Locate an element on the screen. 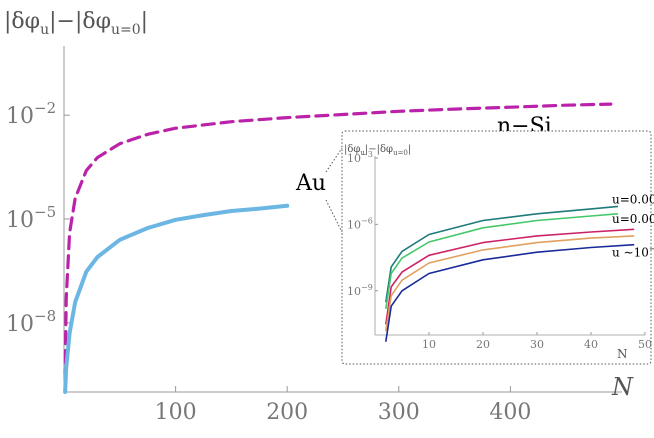  main-y-tick-label: 10⁻² is located at coordinates (31, 114).